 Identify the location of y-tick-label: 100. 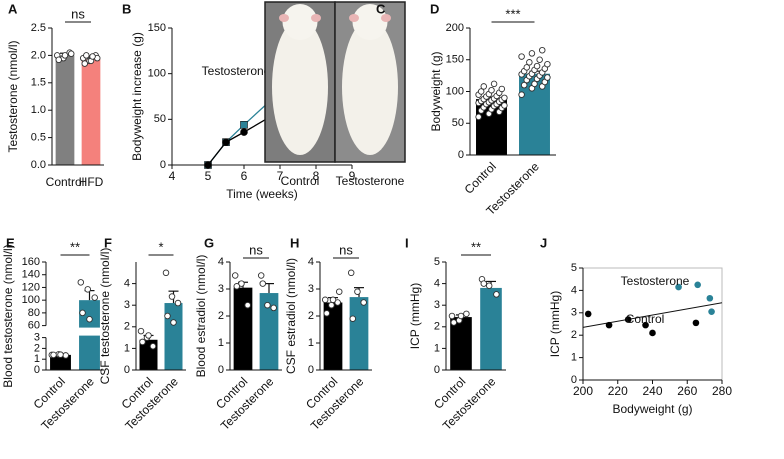
(31, 300).